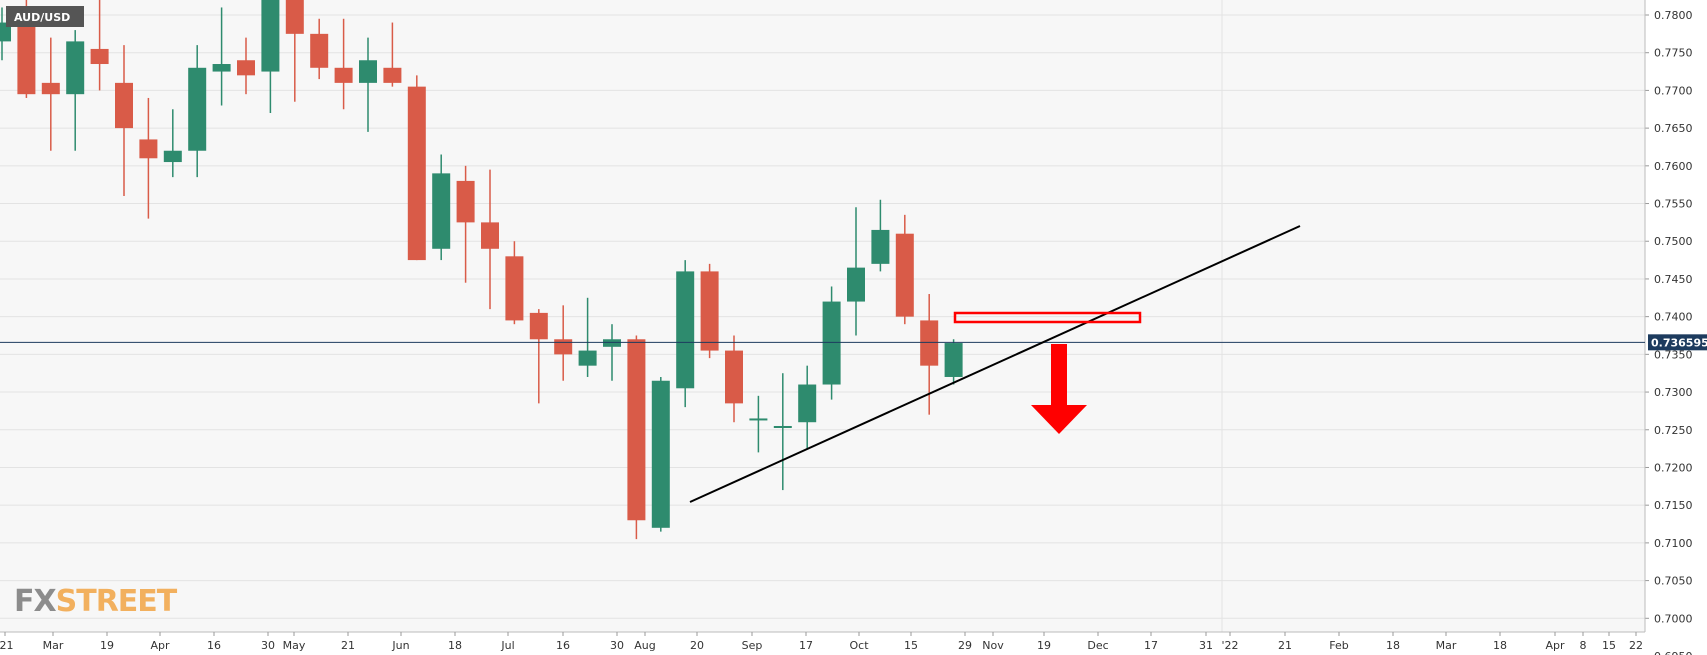 This screenshot has height=655, width=1707. What do you see at coordinates (1673, 166) in the screenshot?
I see `y-tick-label: 0.7600` at bounding box center [1673, 166].